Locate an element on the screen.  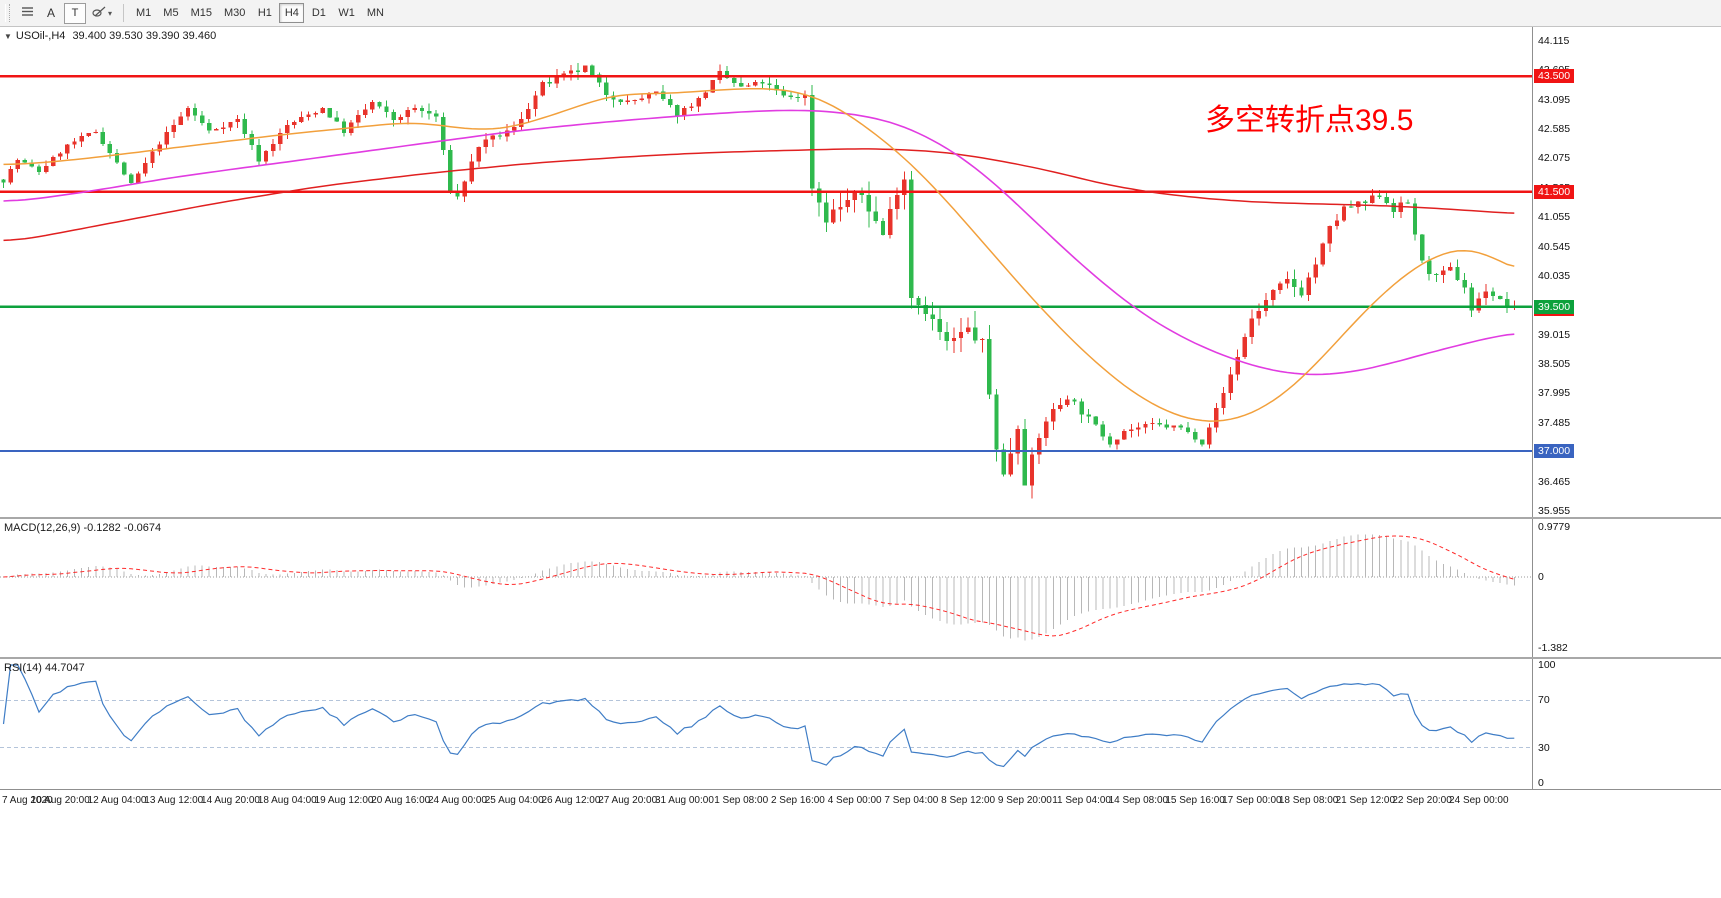
rsi-scale-label: 30 is located at coordinates (1544, 747).